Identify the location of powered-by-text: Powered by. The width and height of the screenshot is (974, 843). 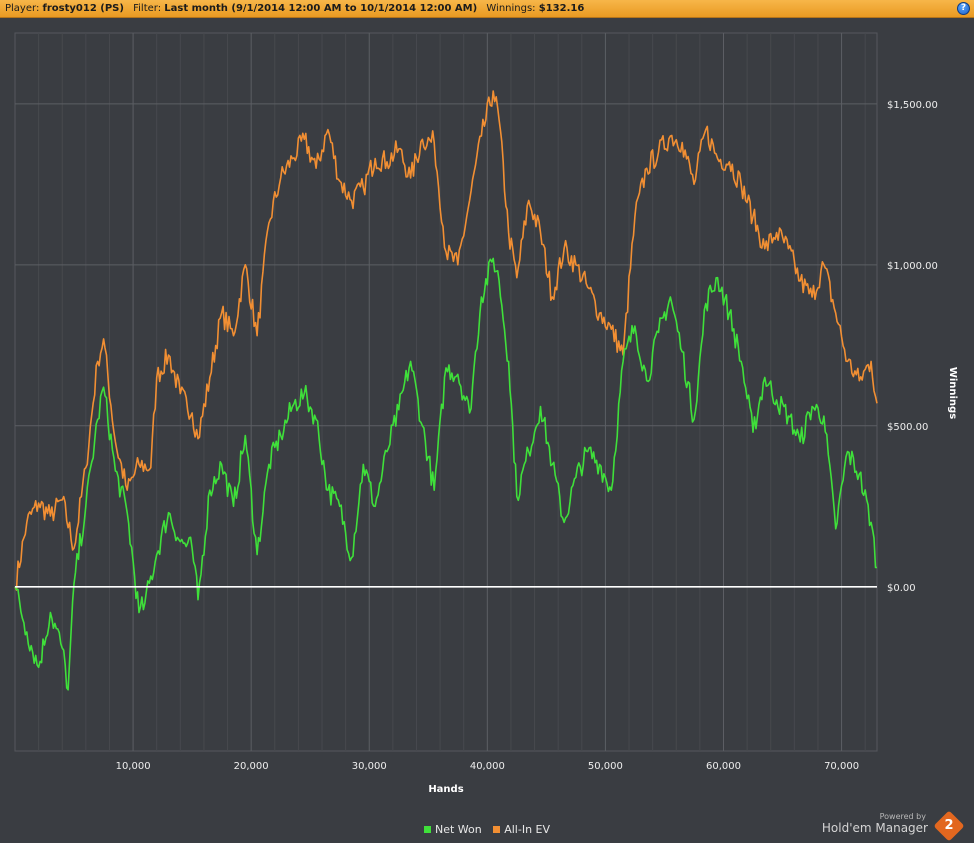
(902, 816).